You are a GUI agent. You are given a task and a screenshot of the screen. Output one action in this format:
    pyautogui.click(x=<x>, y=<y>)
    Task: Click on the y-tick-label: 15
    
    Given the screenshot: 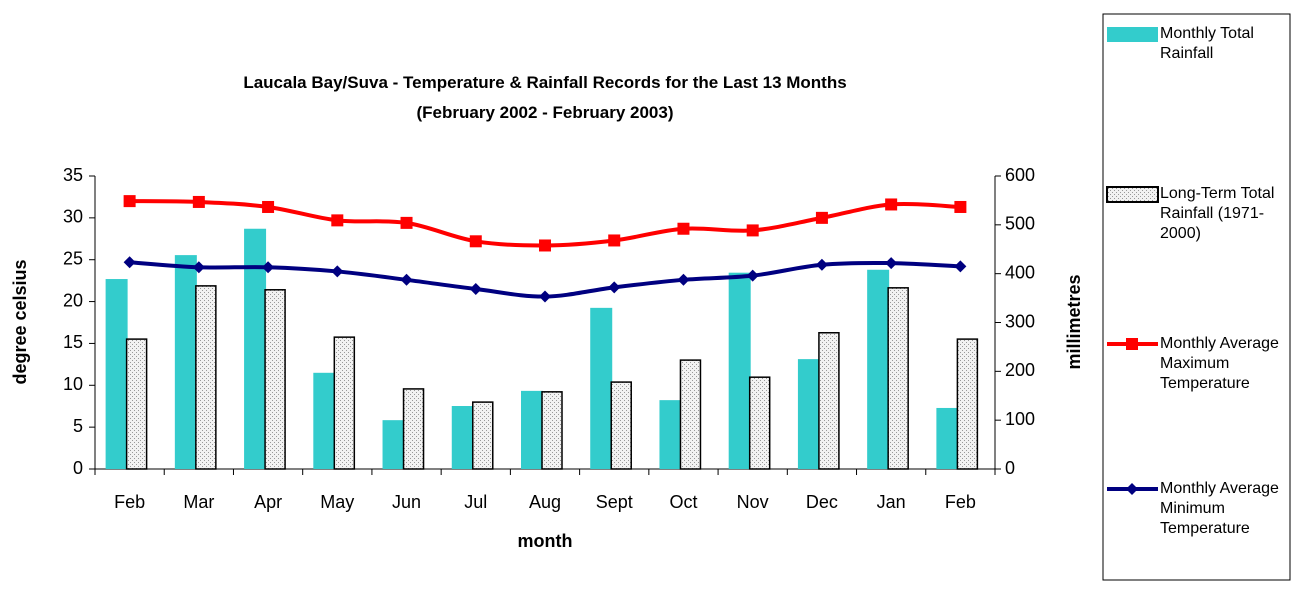 What is the action you would take?
    pyautogui.click(x=73, y=342)
    